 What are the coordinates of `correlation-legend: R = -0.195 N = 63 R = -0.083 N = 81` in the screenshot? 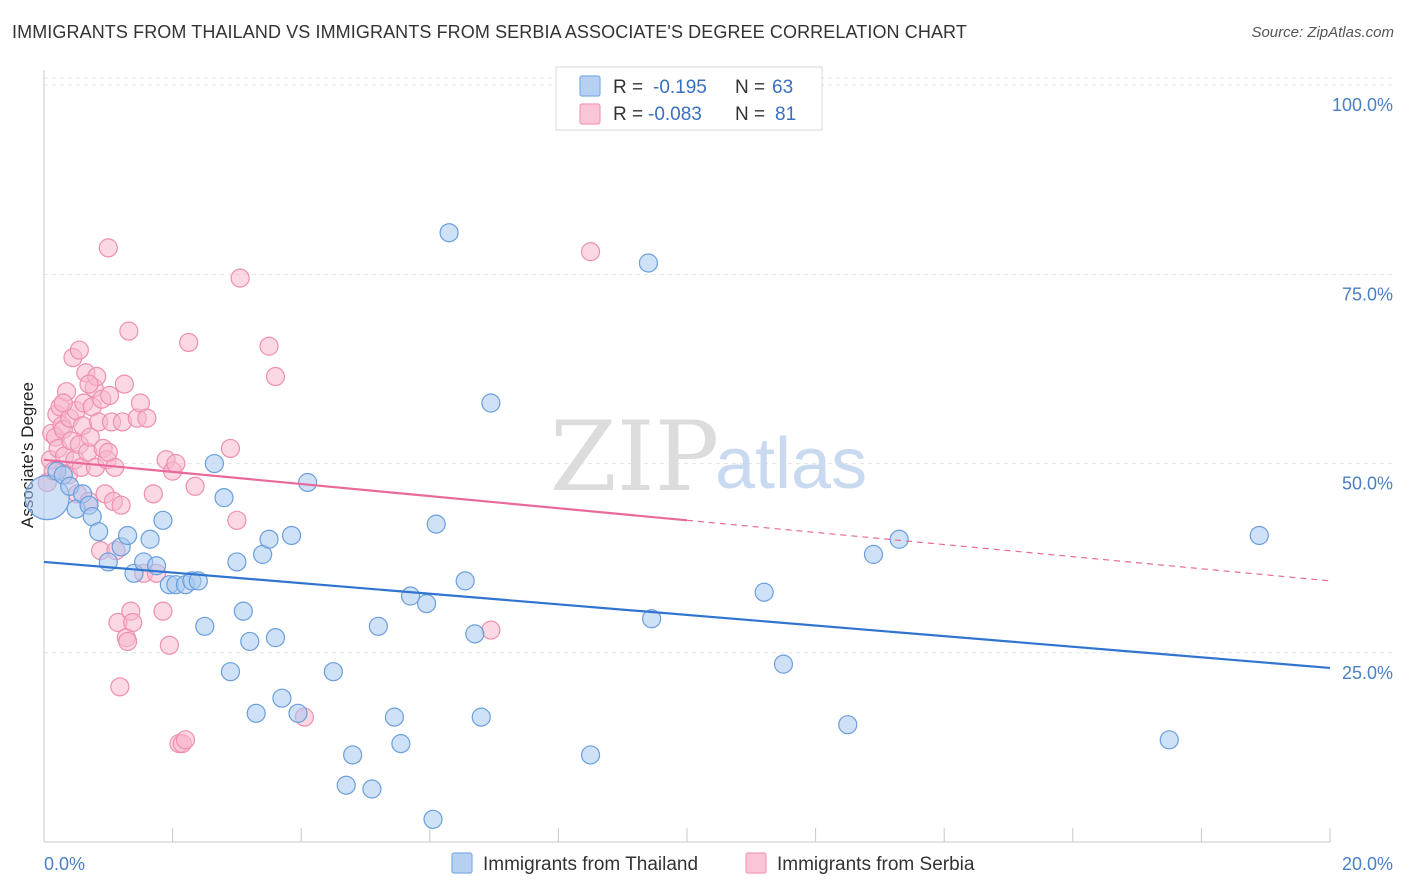 It's located at (689, 98).